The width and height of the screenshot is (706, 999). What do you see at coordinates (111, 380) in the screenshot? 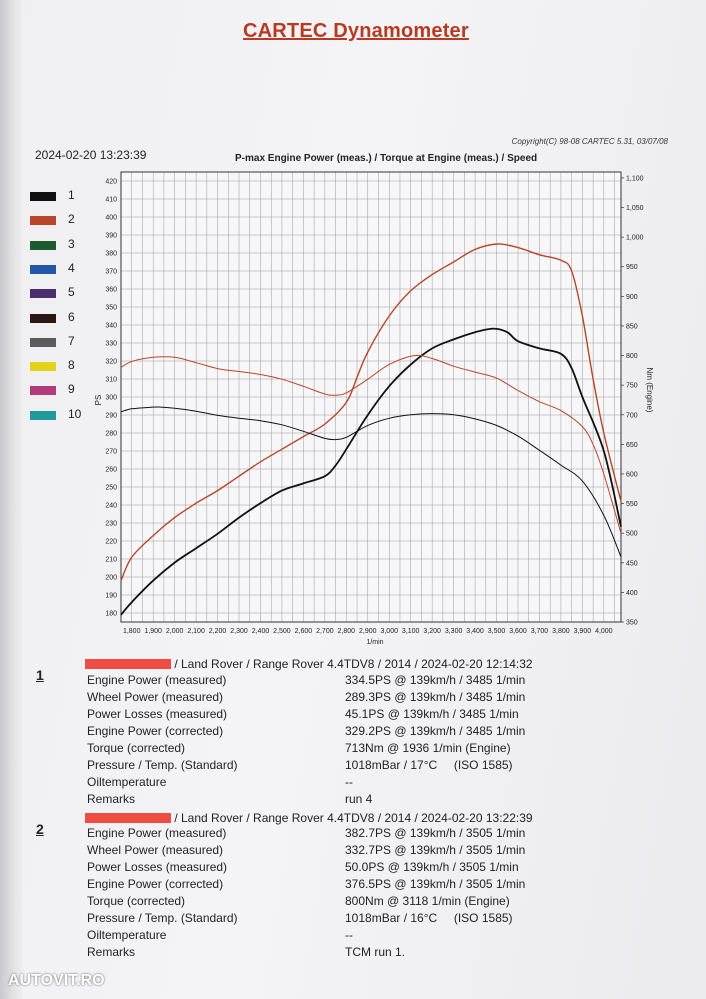
I see `y-tick-label: 310` at bounding box center [111, 380].